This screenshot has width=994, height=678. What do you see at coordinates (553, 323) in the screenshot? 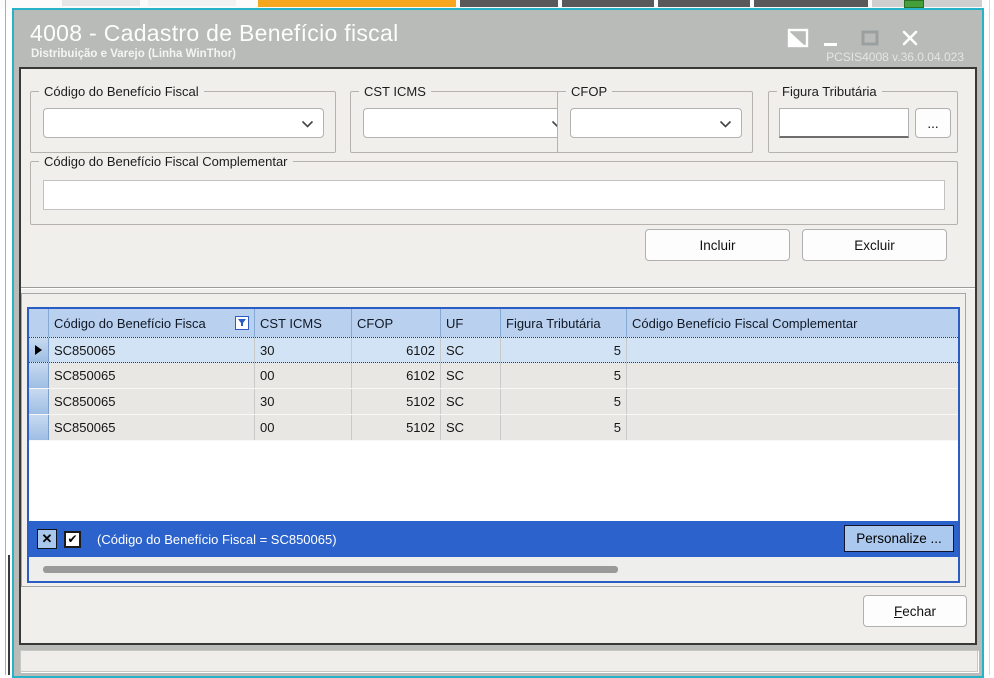
I see `column-header-label: Figura Tributária` at bounding box center [553, 323].